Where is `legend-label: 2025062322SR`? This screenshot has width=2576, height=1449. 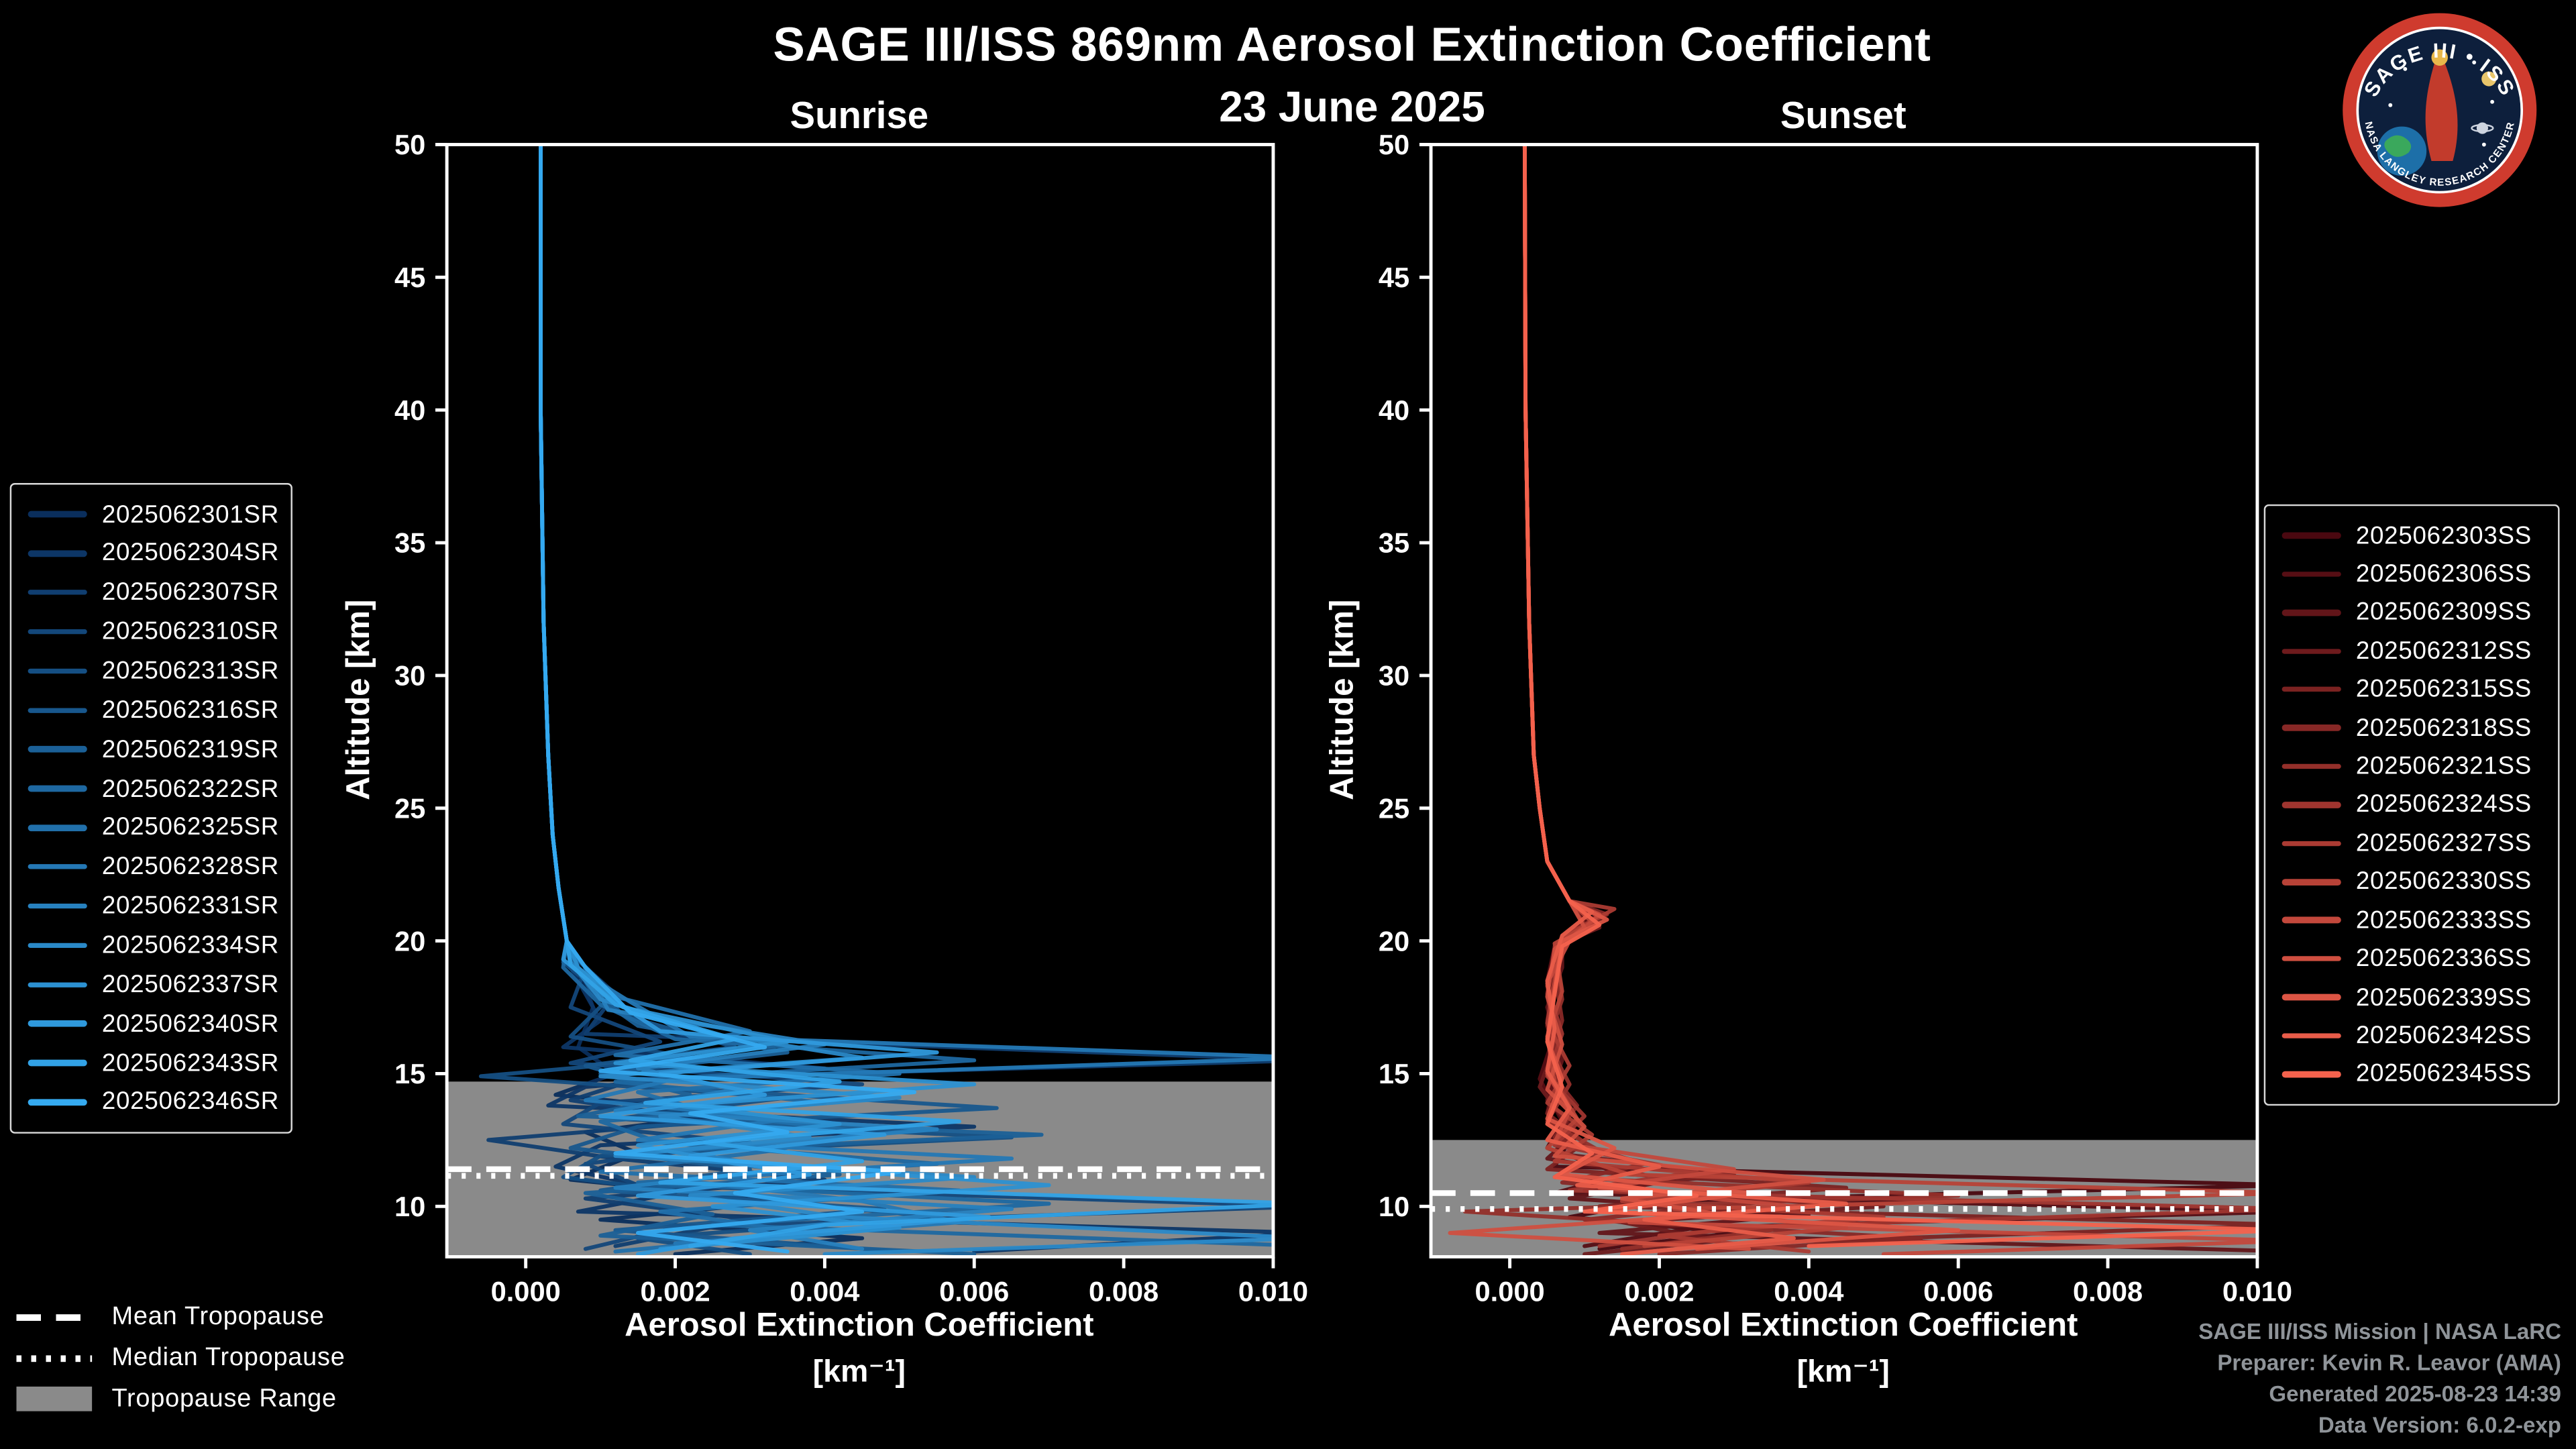
legend-label: 2025062322SR is located at coordinates (190, 788).